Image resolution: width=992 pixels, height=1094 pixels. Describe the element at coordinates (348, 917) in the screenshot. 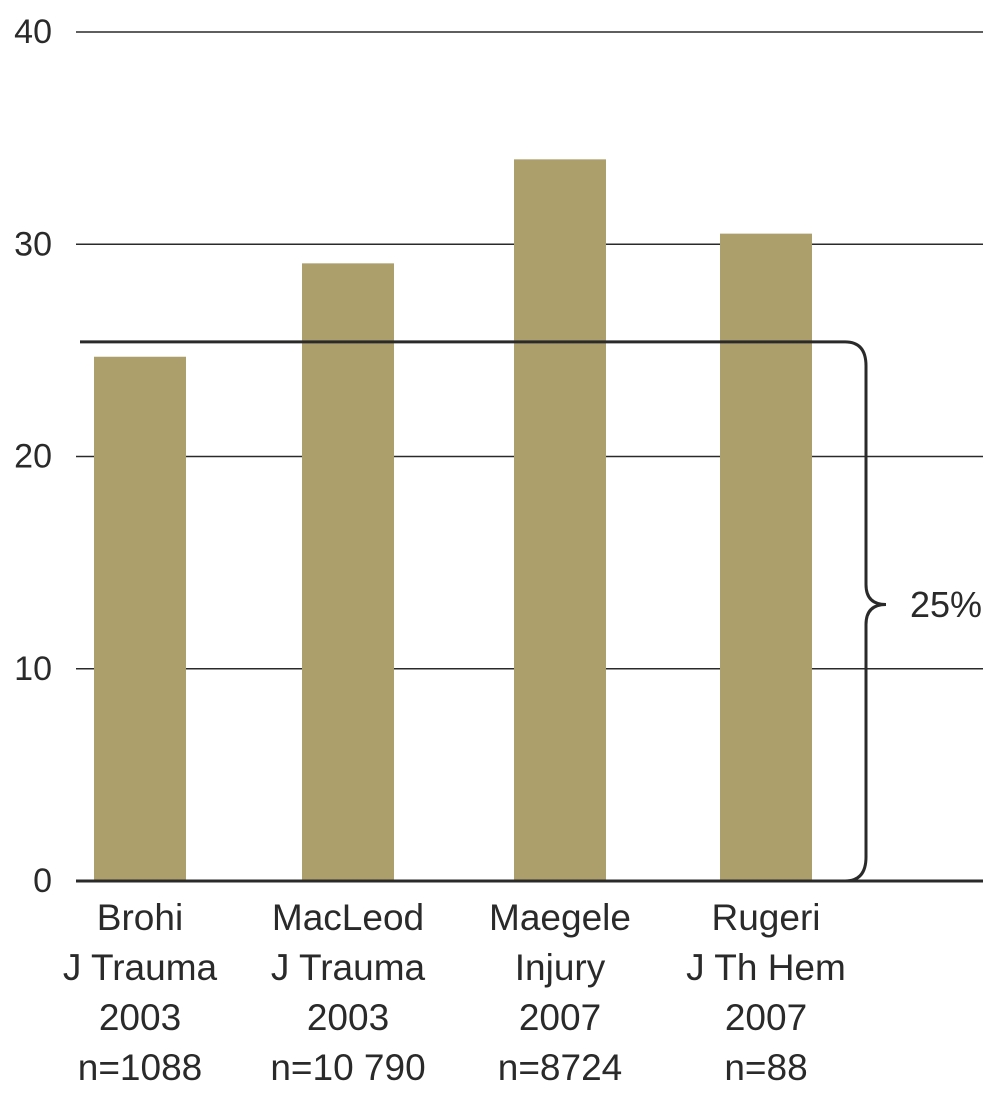

I see `x-category-label: MacLeod` at that location.